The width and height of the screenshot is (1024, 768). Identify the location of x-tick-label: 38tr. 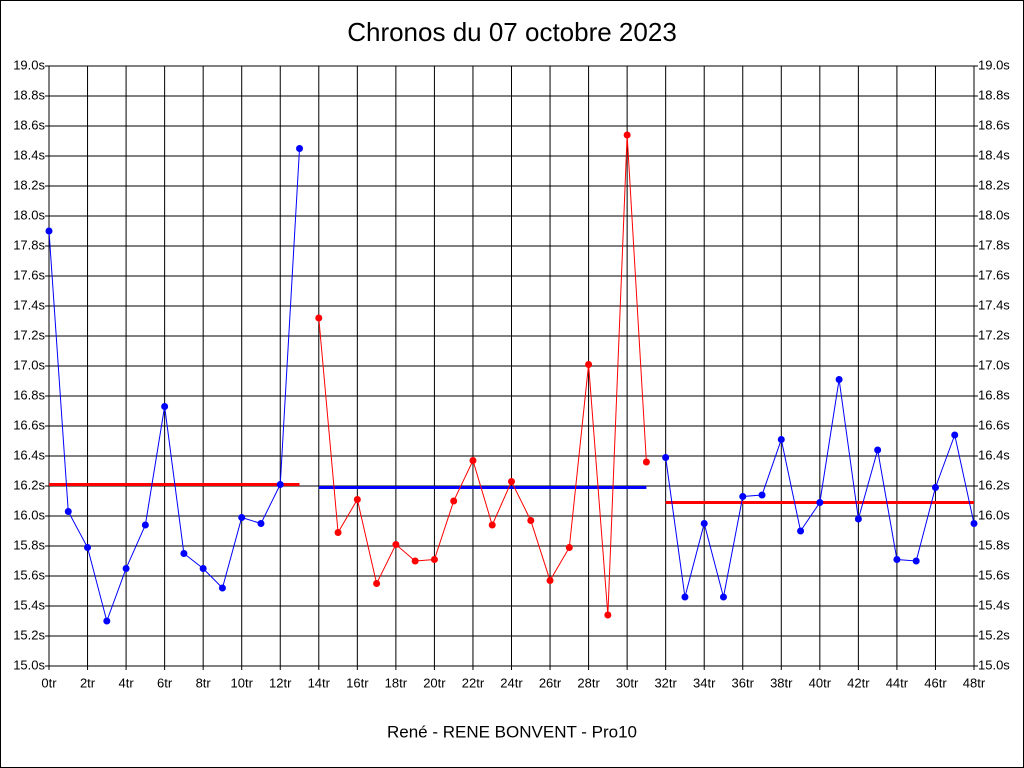
(781, 682).